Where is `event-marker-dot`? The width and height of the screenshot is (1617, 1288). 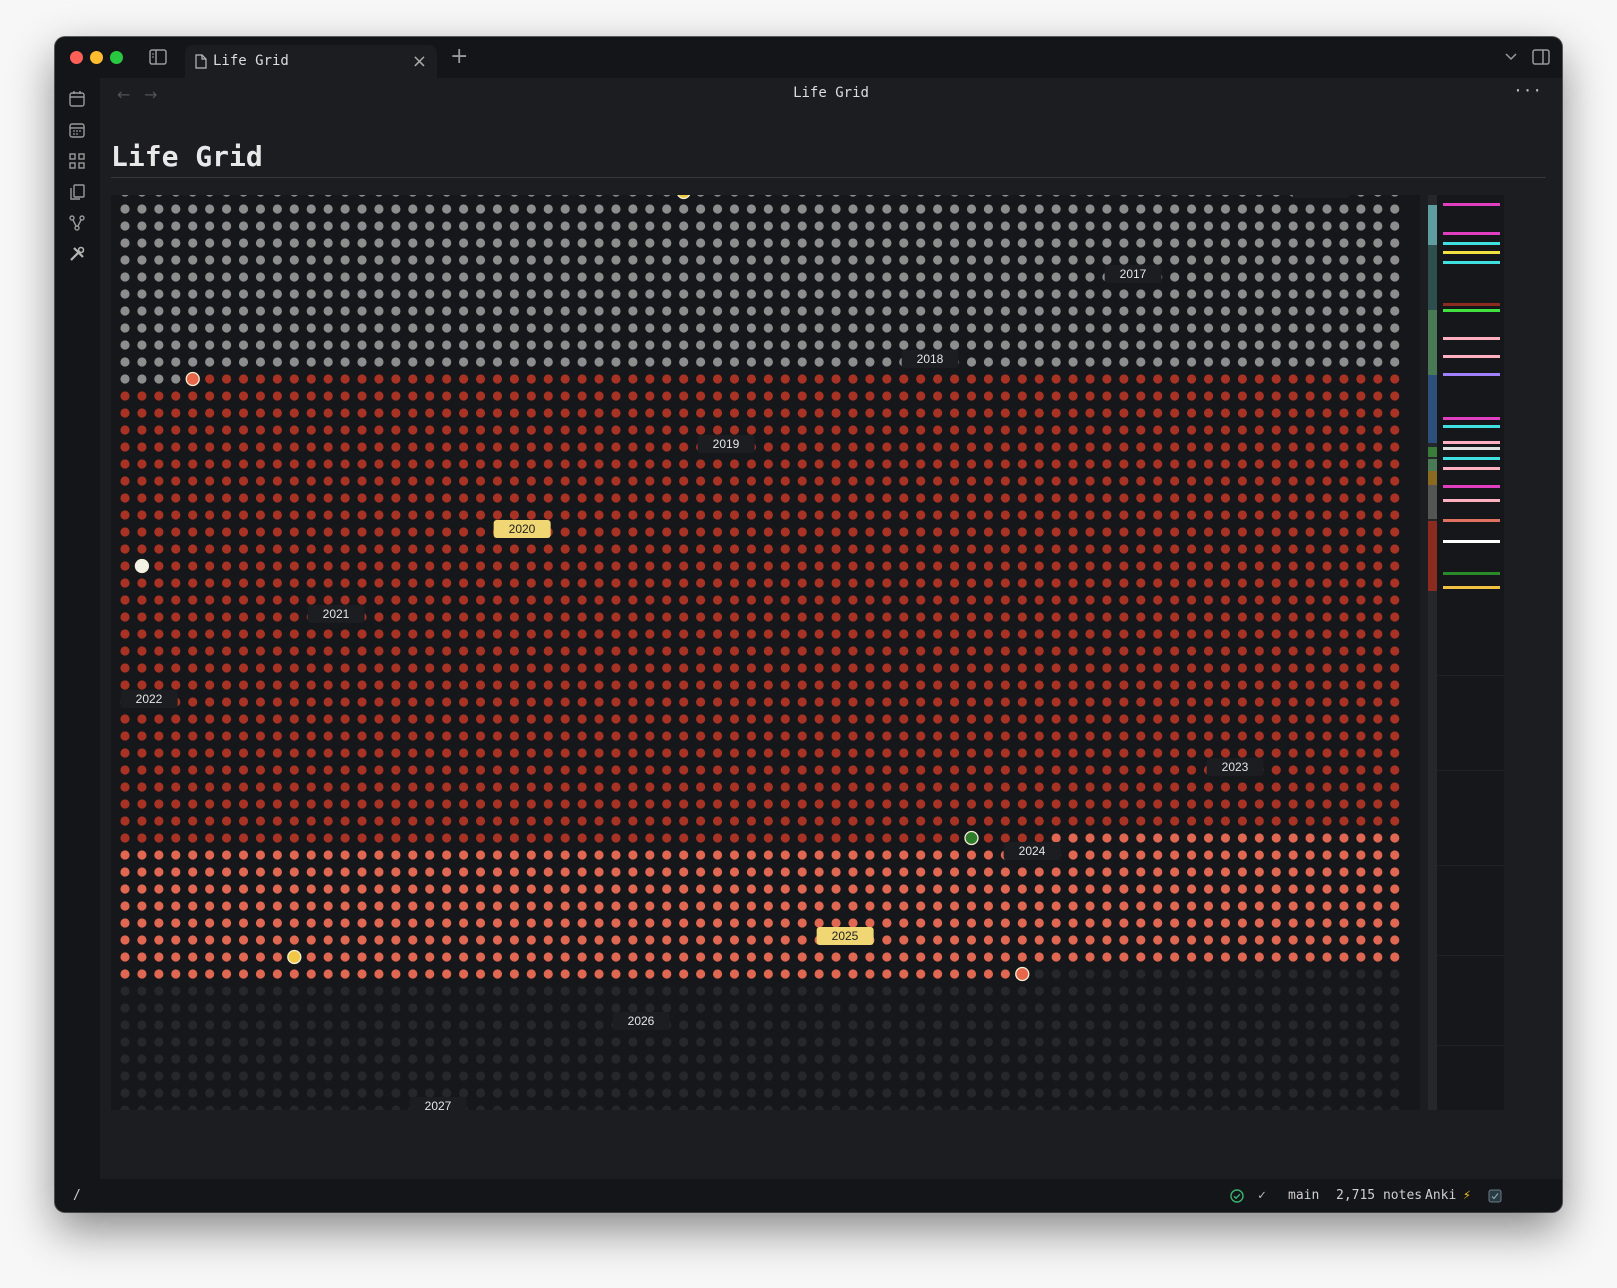
event-marker-dot is located at coordinates (971, 838).